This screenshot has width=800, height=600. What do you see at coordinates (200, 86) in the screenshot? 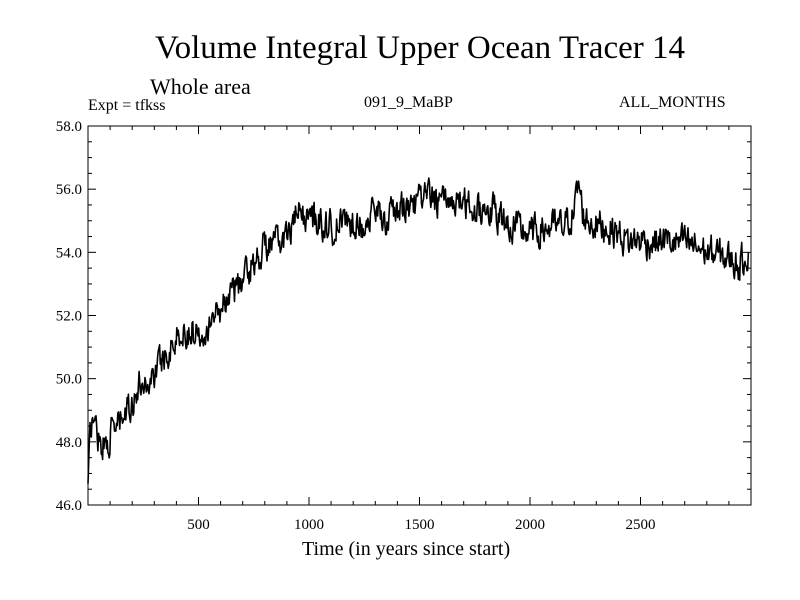
I see `chart-subtitle: Whole area` at bounding box center [200, 86].